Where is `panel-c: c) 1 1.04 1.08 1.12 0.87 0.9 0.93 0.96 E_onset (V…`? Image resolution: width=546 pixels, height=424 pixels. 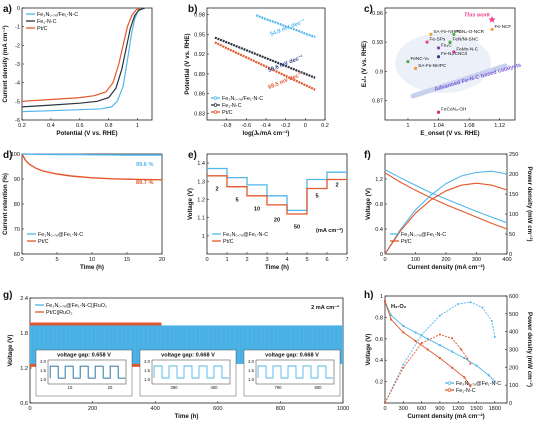 panel-c: c) 1 1.04 1.08 1.12 0.87 0.9 0.93 0.96 E_onset (V… is located at coordinates (441, 70).